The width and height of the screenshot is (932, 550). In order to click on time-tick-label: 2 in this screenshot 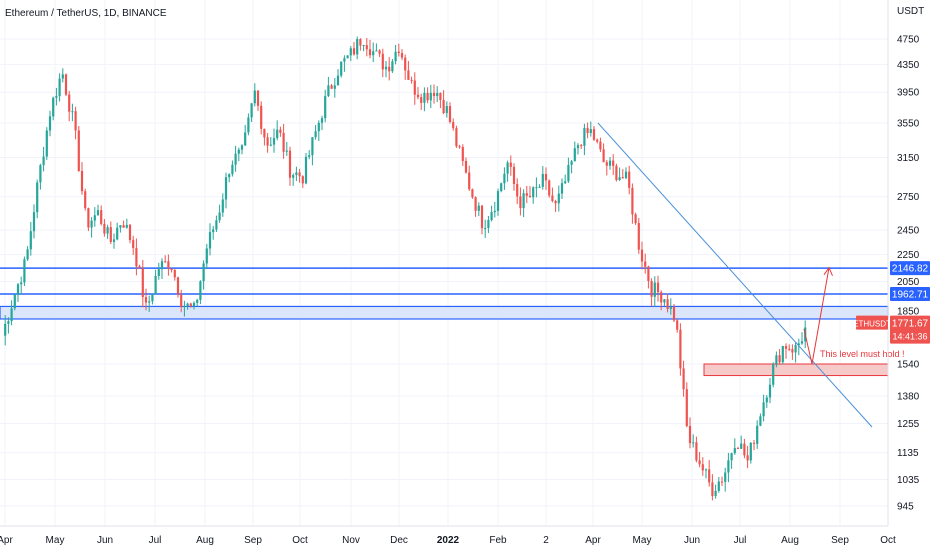, I will do `click(546, 540)`.